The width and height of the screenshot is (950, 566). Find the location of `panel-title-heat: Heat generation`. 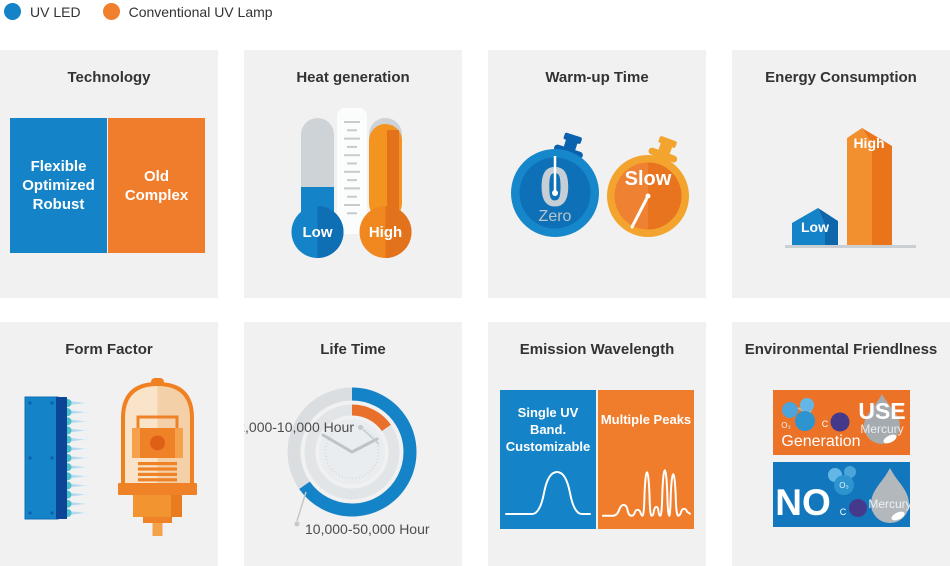

panel-title-heat: Heat generation is located at coordinates (353, 77).